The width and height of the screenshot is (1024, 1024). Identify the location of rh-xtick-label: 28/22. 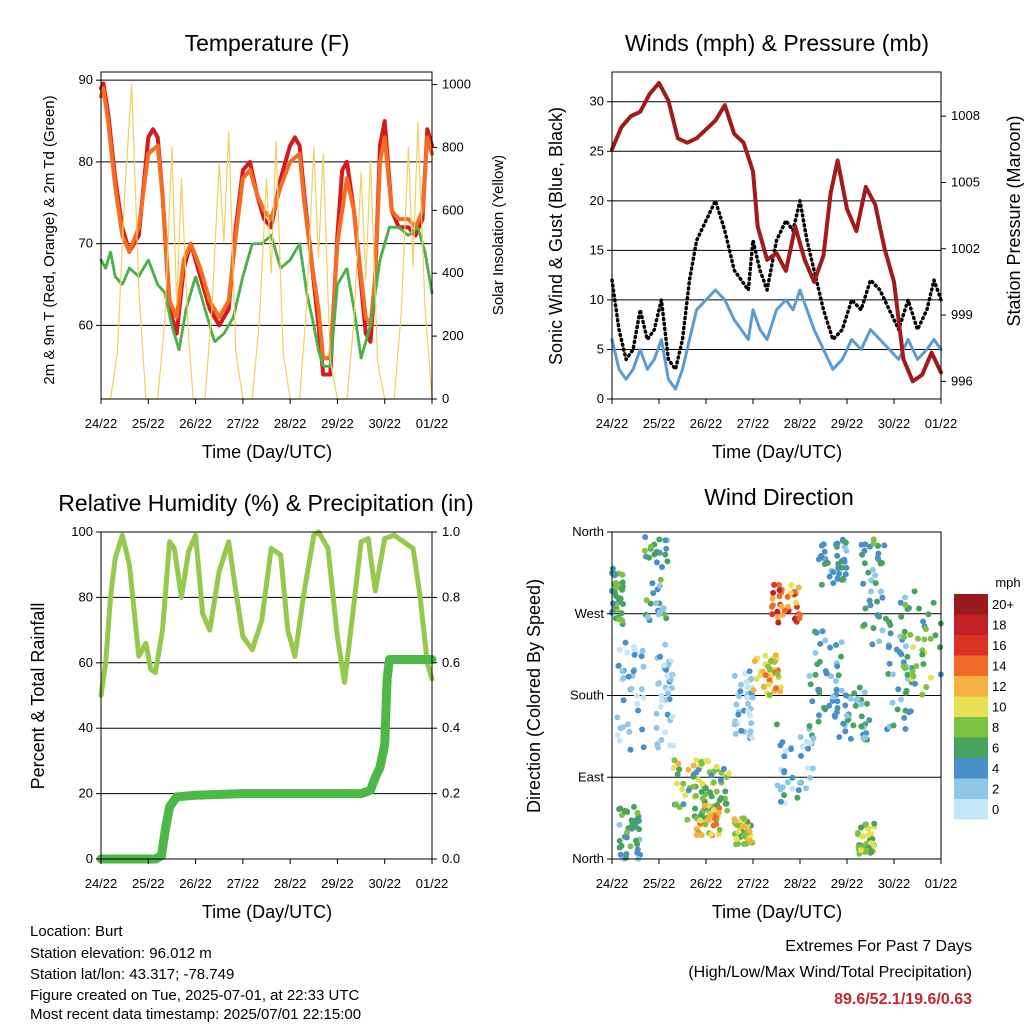
(290, 883).